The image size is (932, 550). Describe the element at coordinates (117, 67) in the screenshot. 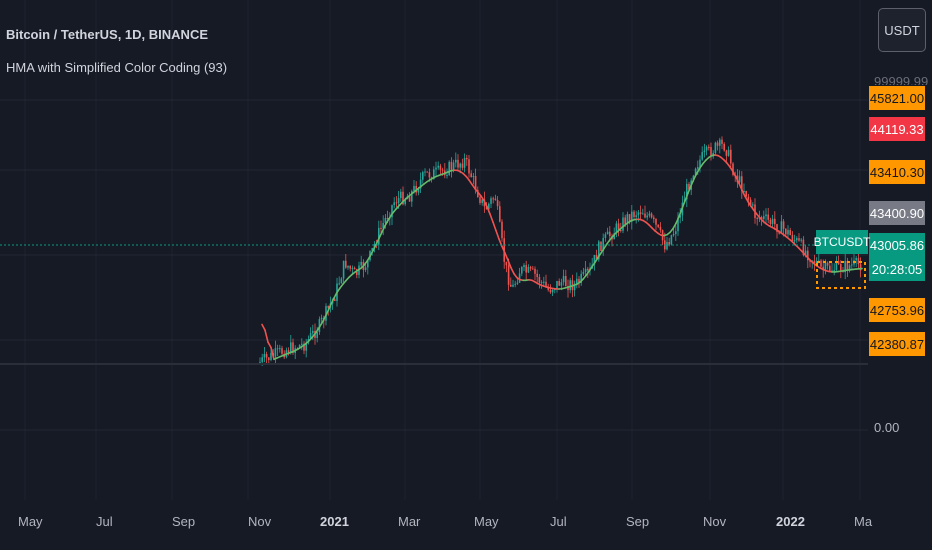

I see `indicator-legend: HMA with Simplified Color Coding (93)` at that location.